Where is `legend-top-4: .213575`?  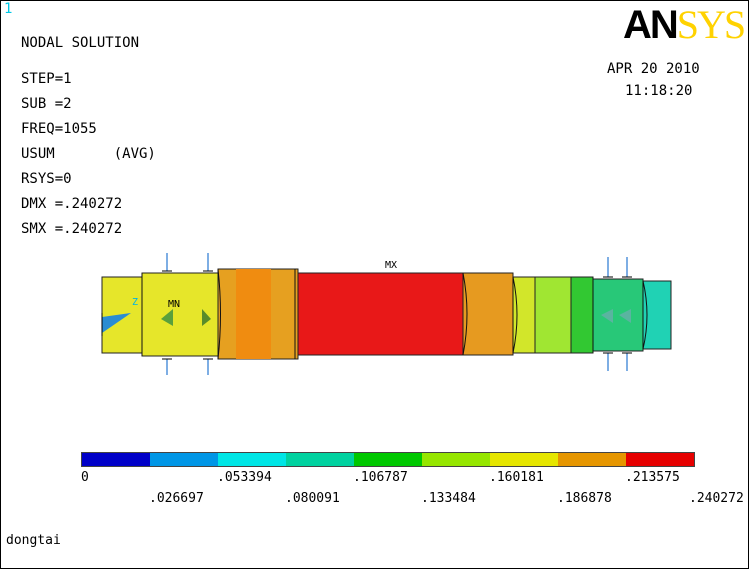
legend-top-4: .213575 is located at coordinates (652, 477).